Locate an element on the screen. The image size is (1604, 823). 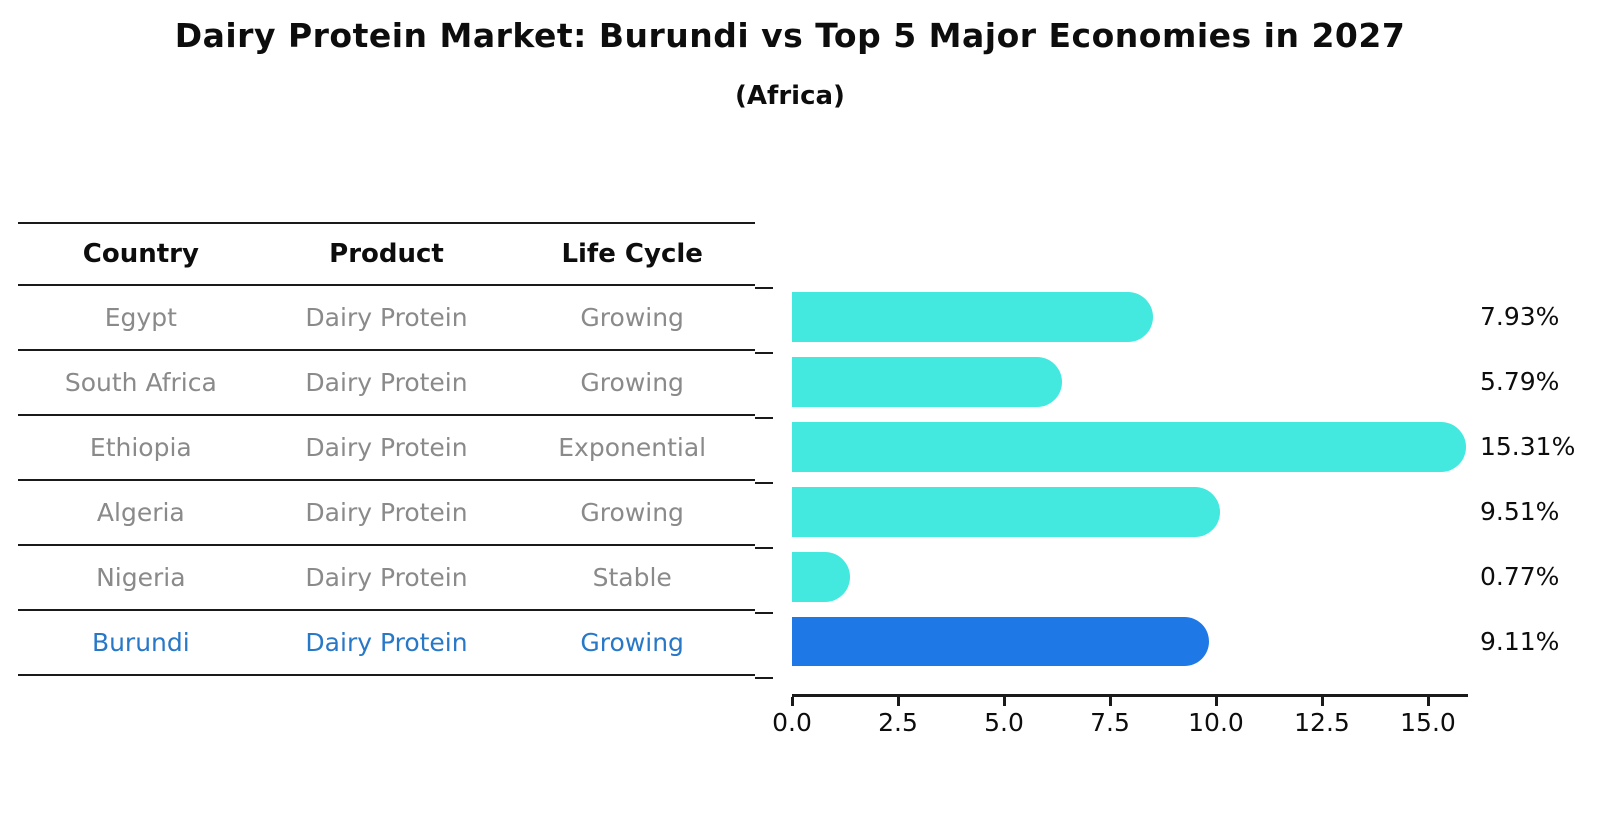
bar-row-ethiopia is located at coordinates (1129, 446).